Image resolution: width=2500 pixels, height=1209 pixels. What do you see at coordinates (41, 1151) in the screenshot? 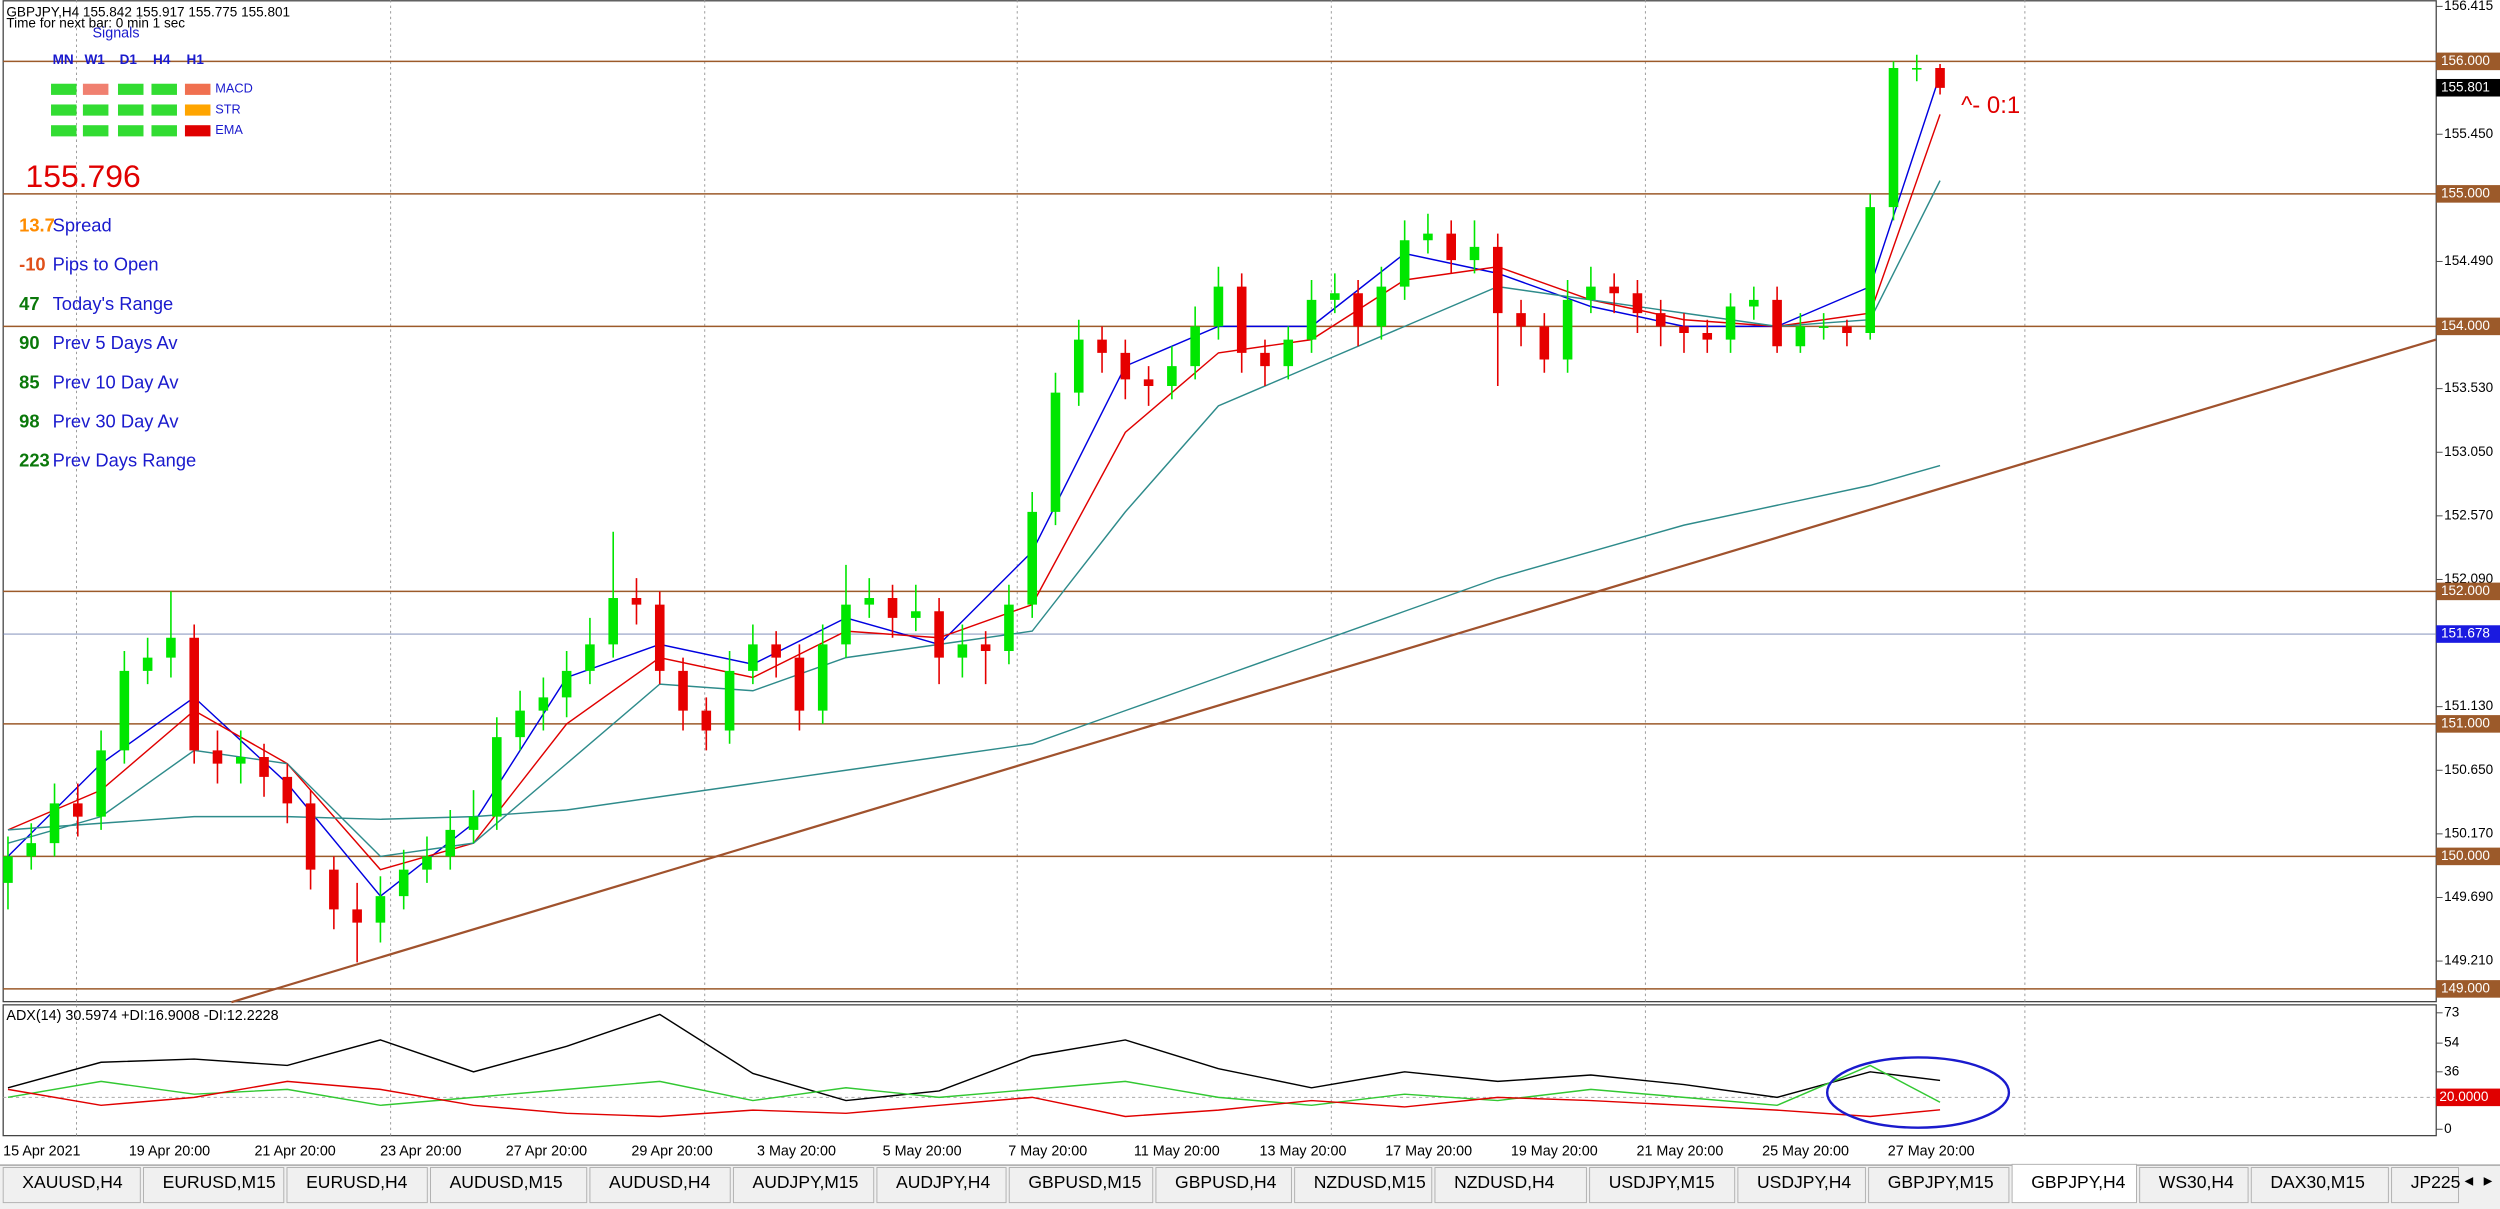
I see `x-tick-label: 15 Apr 2021` at bounding box center [41, 1151].